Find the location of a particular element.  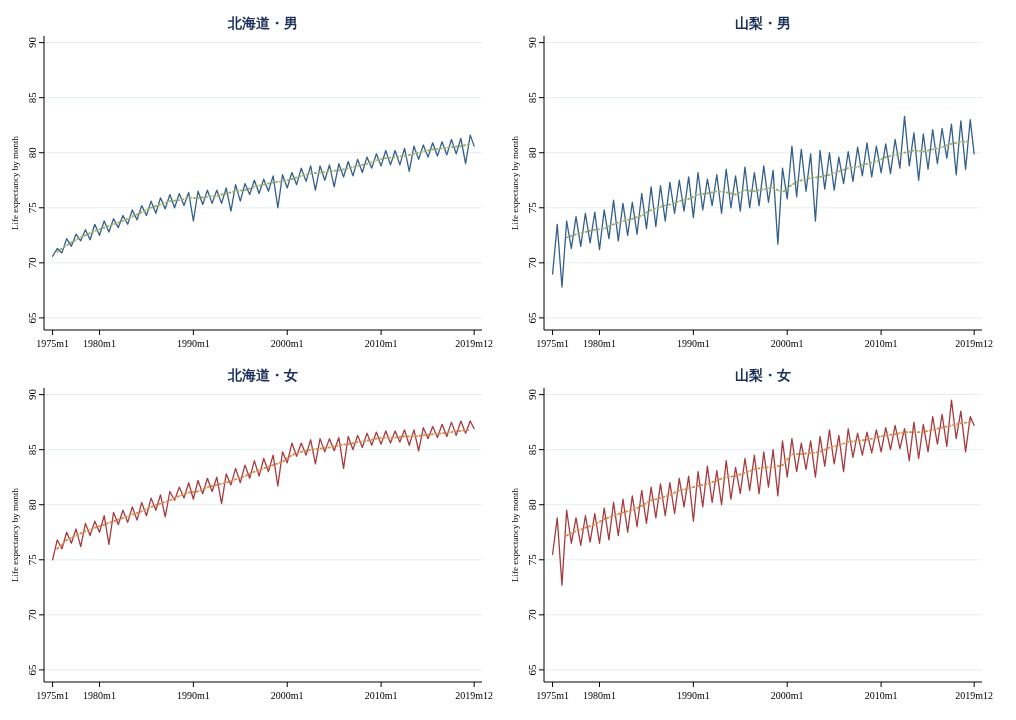

chart-title: 北海道・女 is located at coordinates (262, 375).